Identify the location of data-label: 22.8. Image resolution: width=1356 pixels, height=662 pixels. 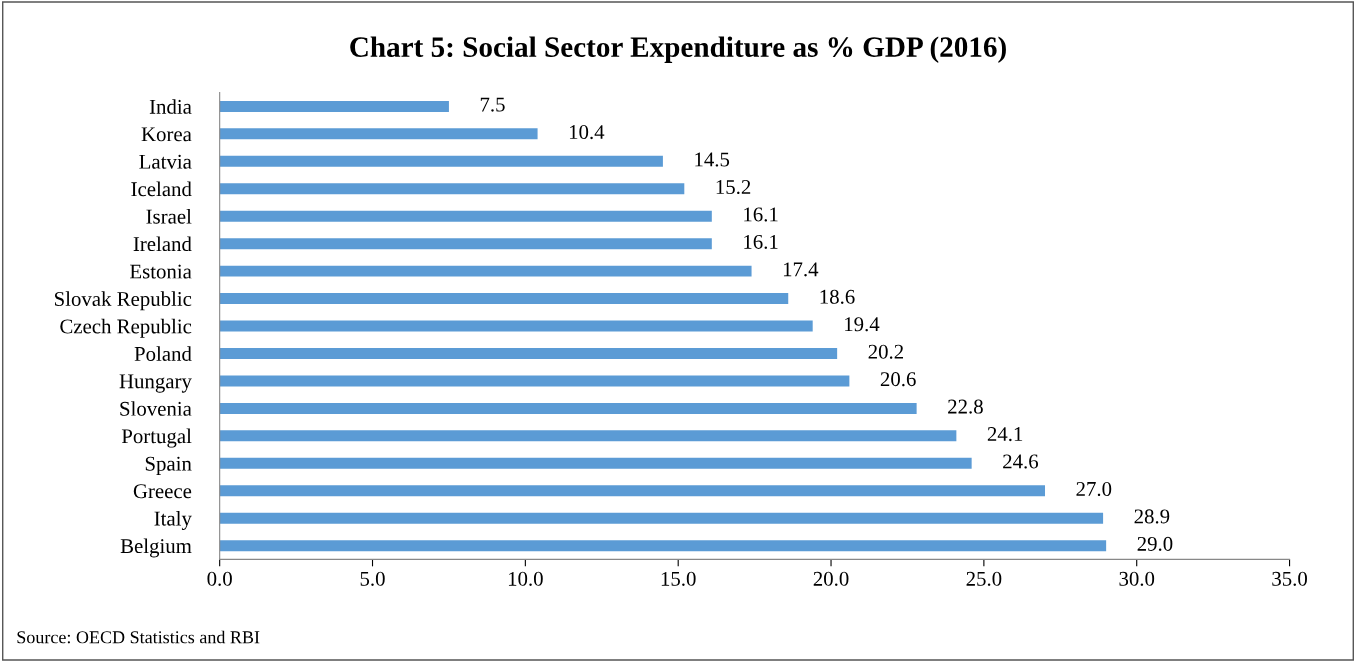
(965, 406).